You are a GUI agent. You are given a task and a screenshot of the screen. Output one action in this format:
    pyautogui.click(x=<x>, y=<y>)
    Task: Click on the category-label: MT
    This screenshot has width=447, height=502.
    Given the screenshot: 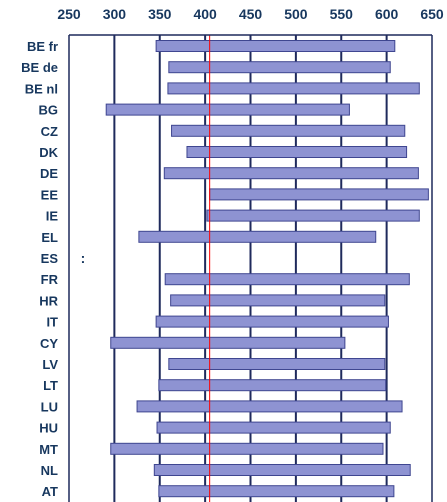 What is the action you would take?
    pyautogui.click(x=48, y=449)
    